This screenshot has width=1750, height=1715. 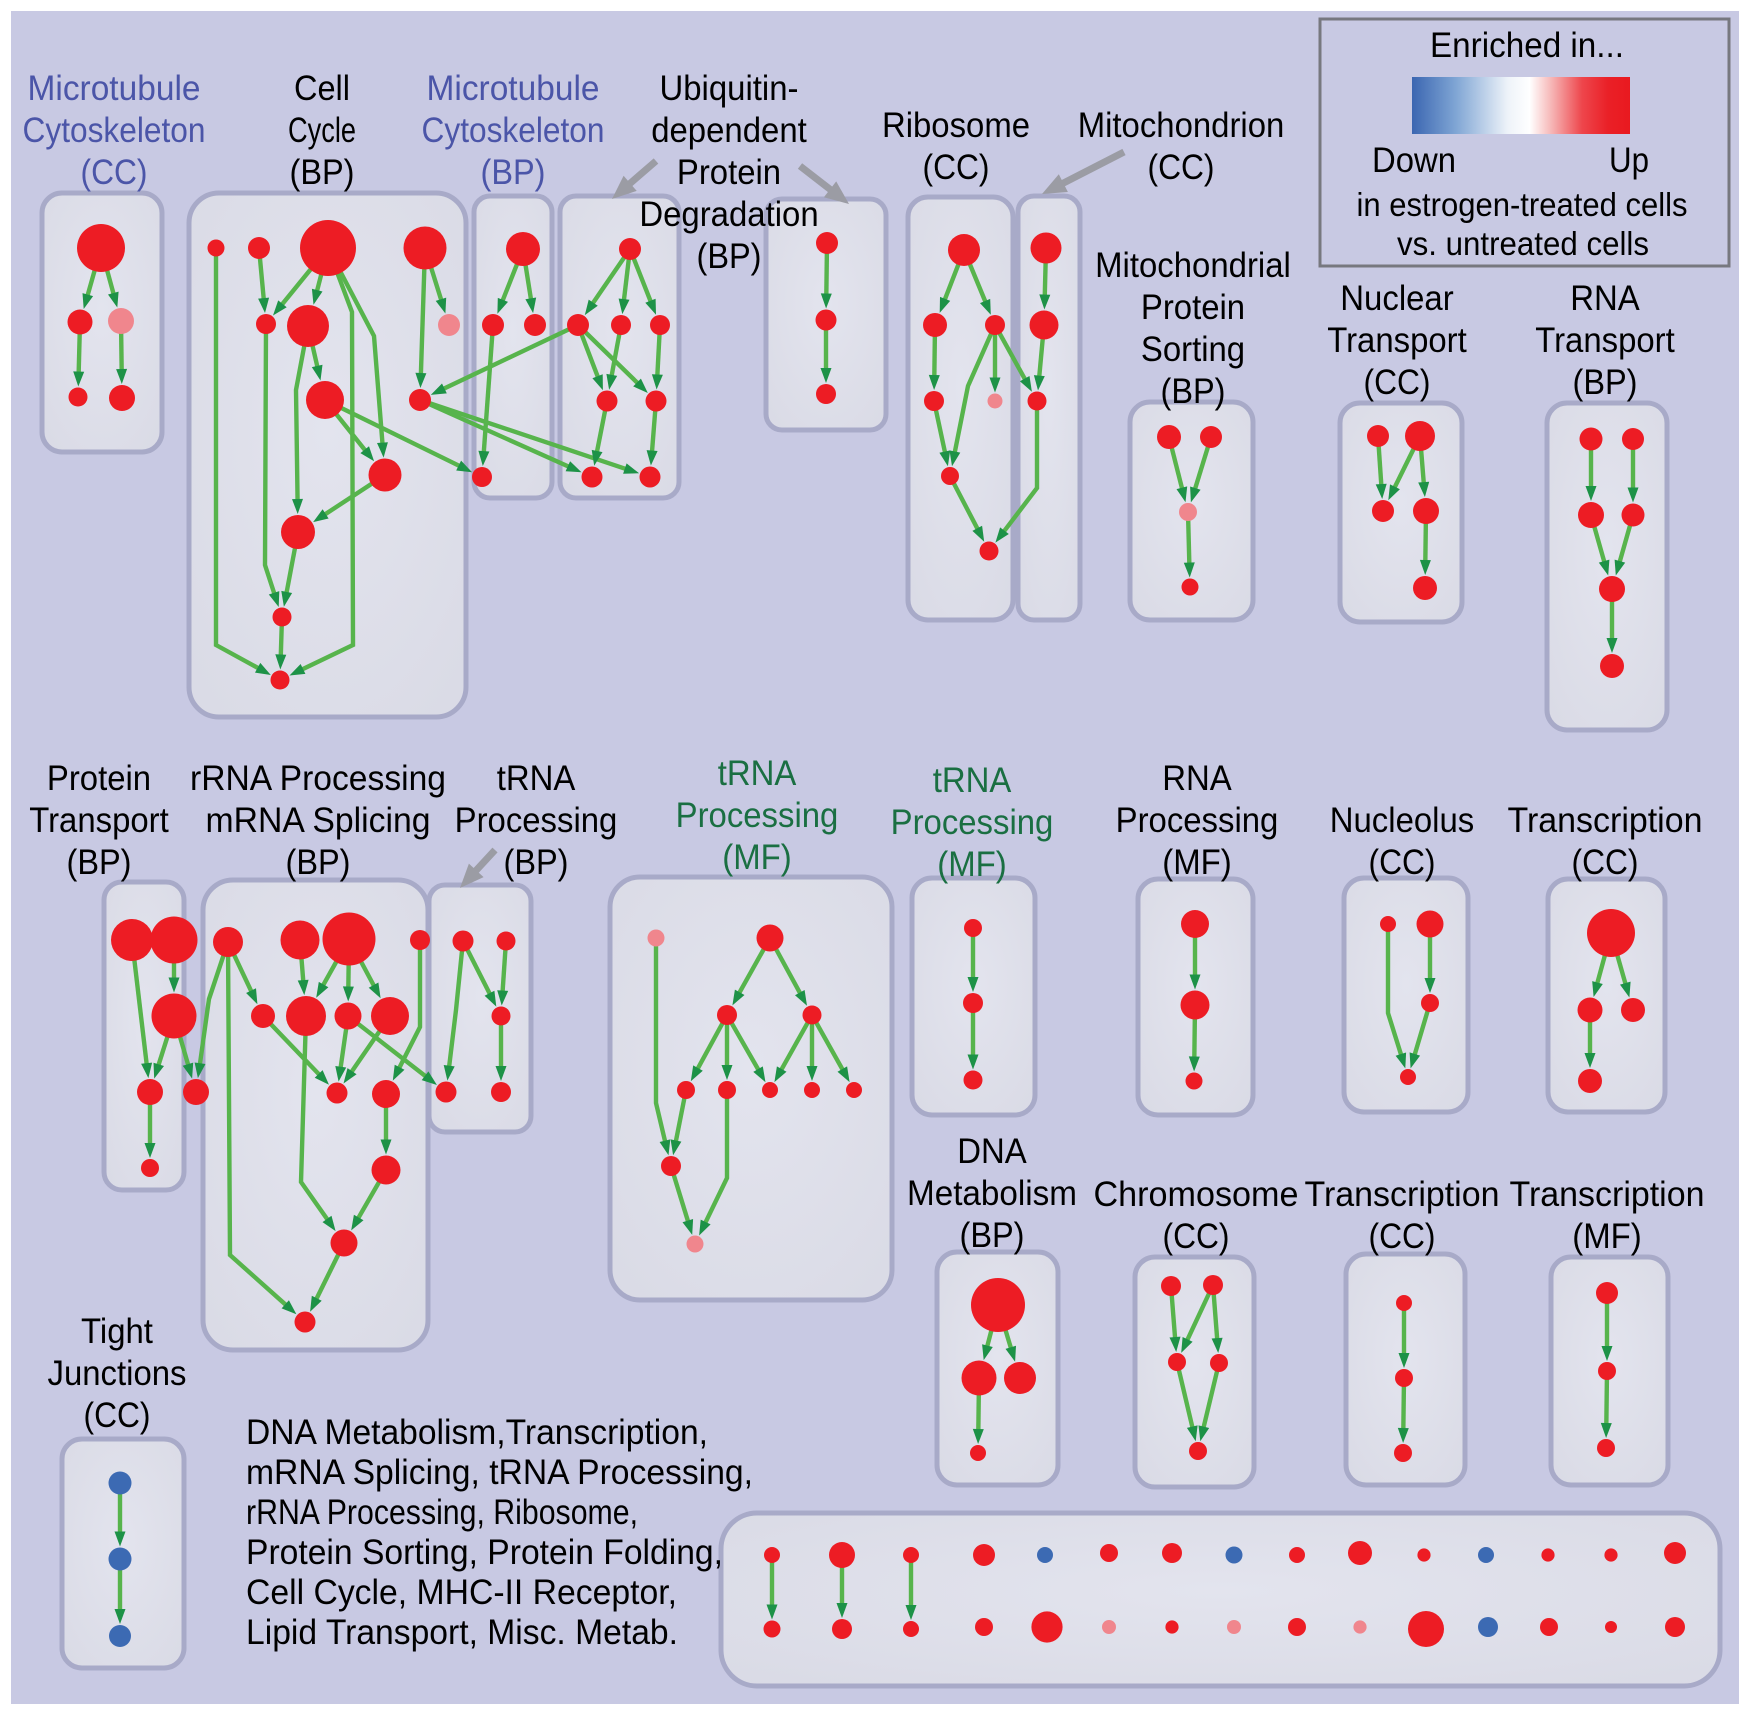 What do you see at coordinates (992, 1193) in the screenshot?
I see `svg-text: Metabolism` at bounding box center [992, 1193].